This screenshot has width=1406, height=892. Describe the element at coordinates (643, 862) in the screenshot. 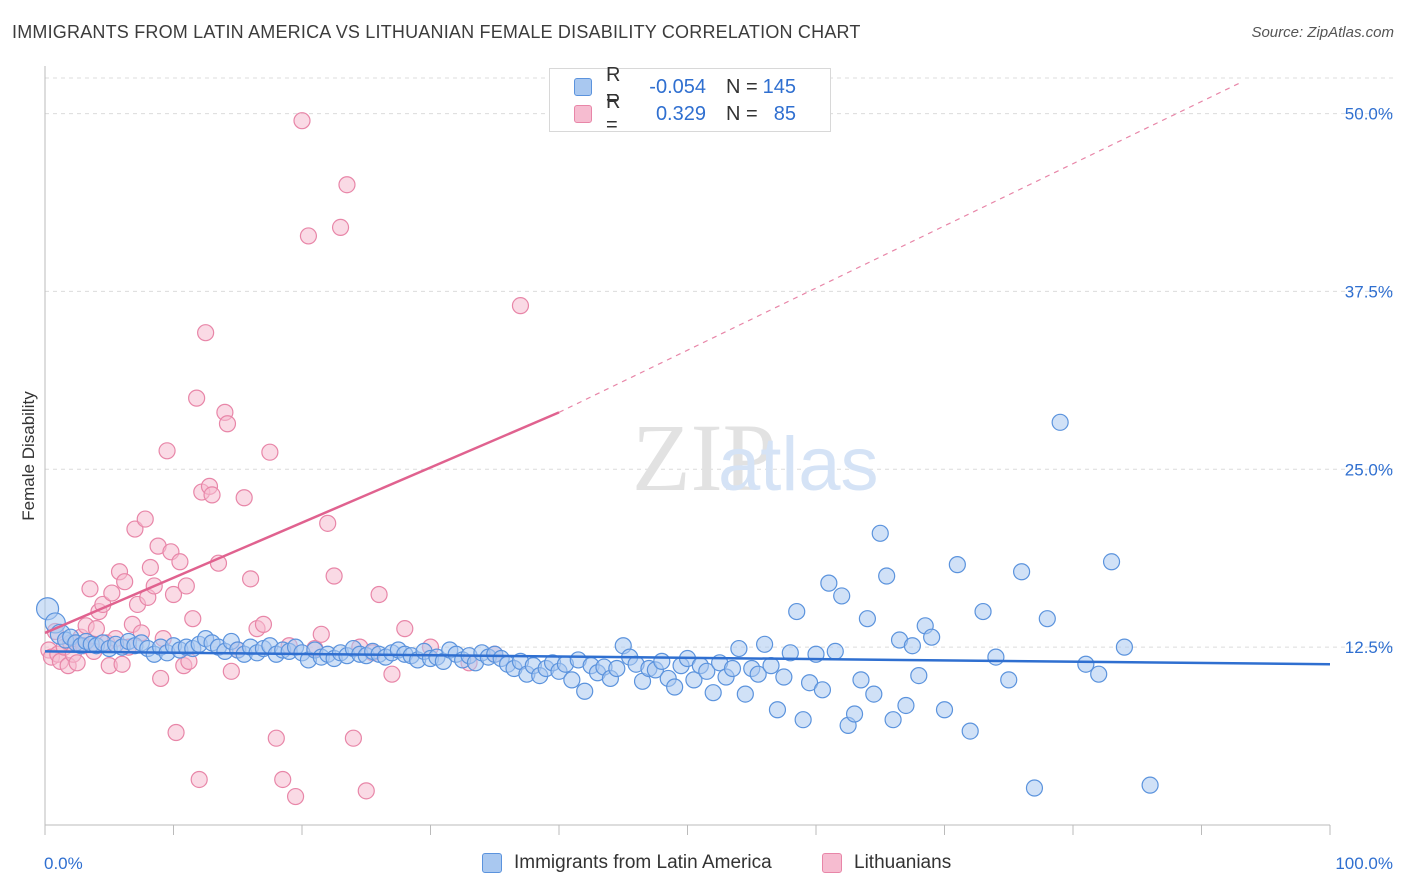

I see `legend-label: Immigrants from Latin America` at that location.